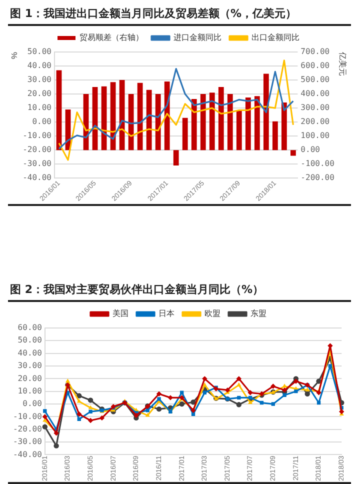  What do you see at coordinates (179, 16) in the screenshot?
I see `chart-title: 图 1：我国进出口金额当月同比及贸易差额（%，亿美元）` at bounding box center [179, 16].